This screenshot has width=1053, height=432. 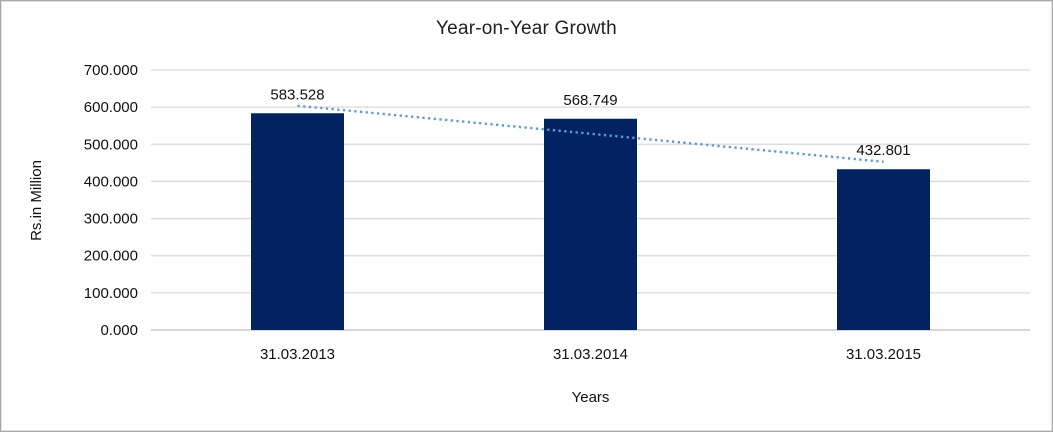 What do you see at coordinates (111, 219) in the screenshot?
I see `y-tick-label: 300.000` at bounding box center [111, 219].